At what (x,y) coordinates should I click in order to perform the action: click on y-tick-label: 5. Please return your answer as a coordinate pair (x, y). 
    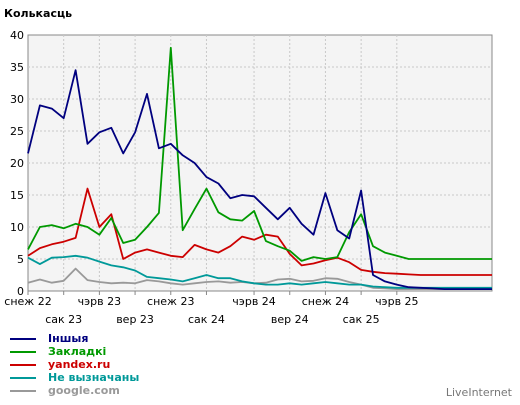
    Looking at the image, I should click on (20, 259).